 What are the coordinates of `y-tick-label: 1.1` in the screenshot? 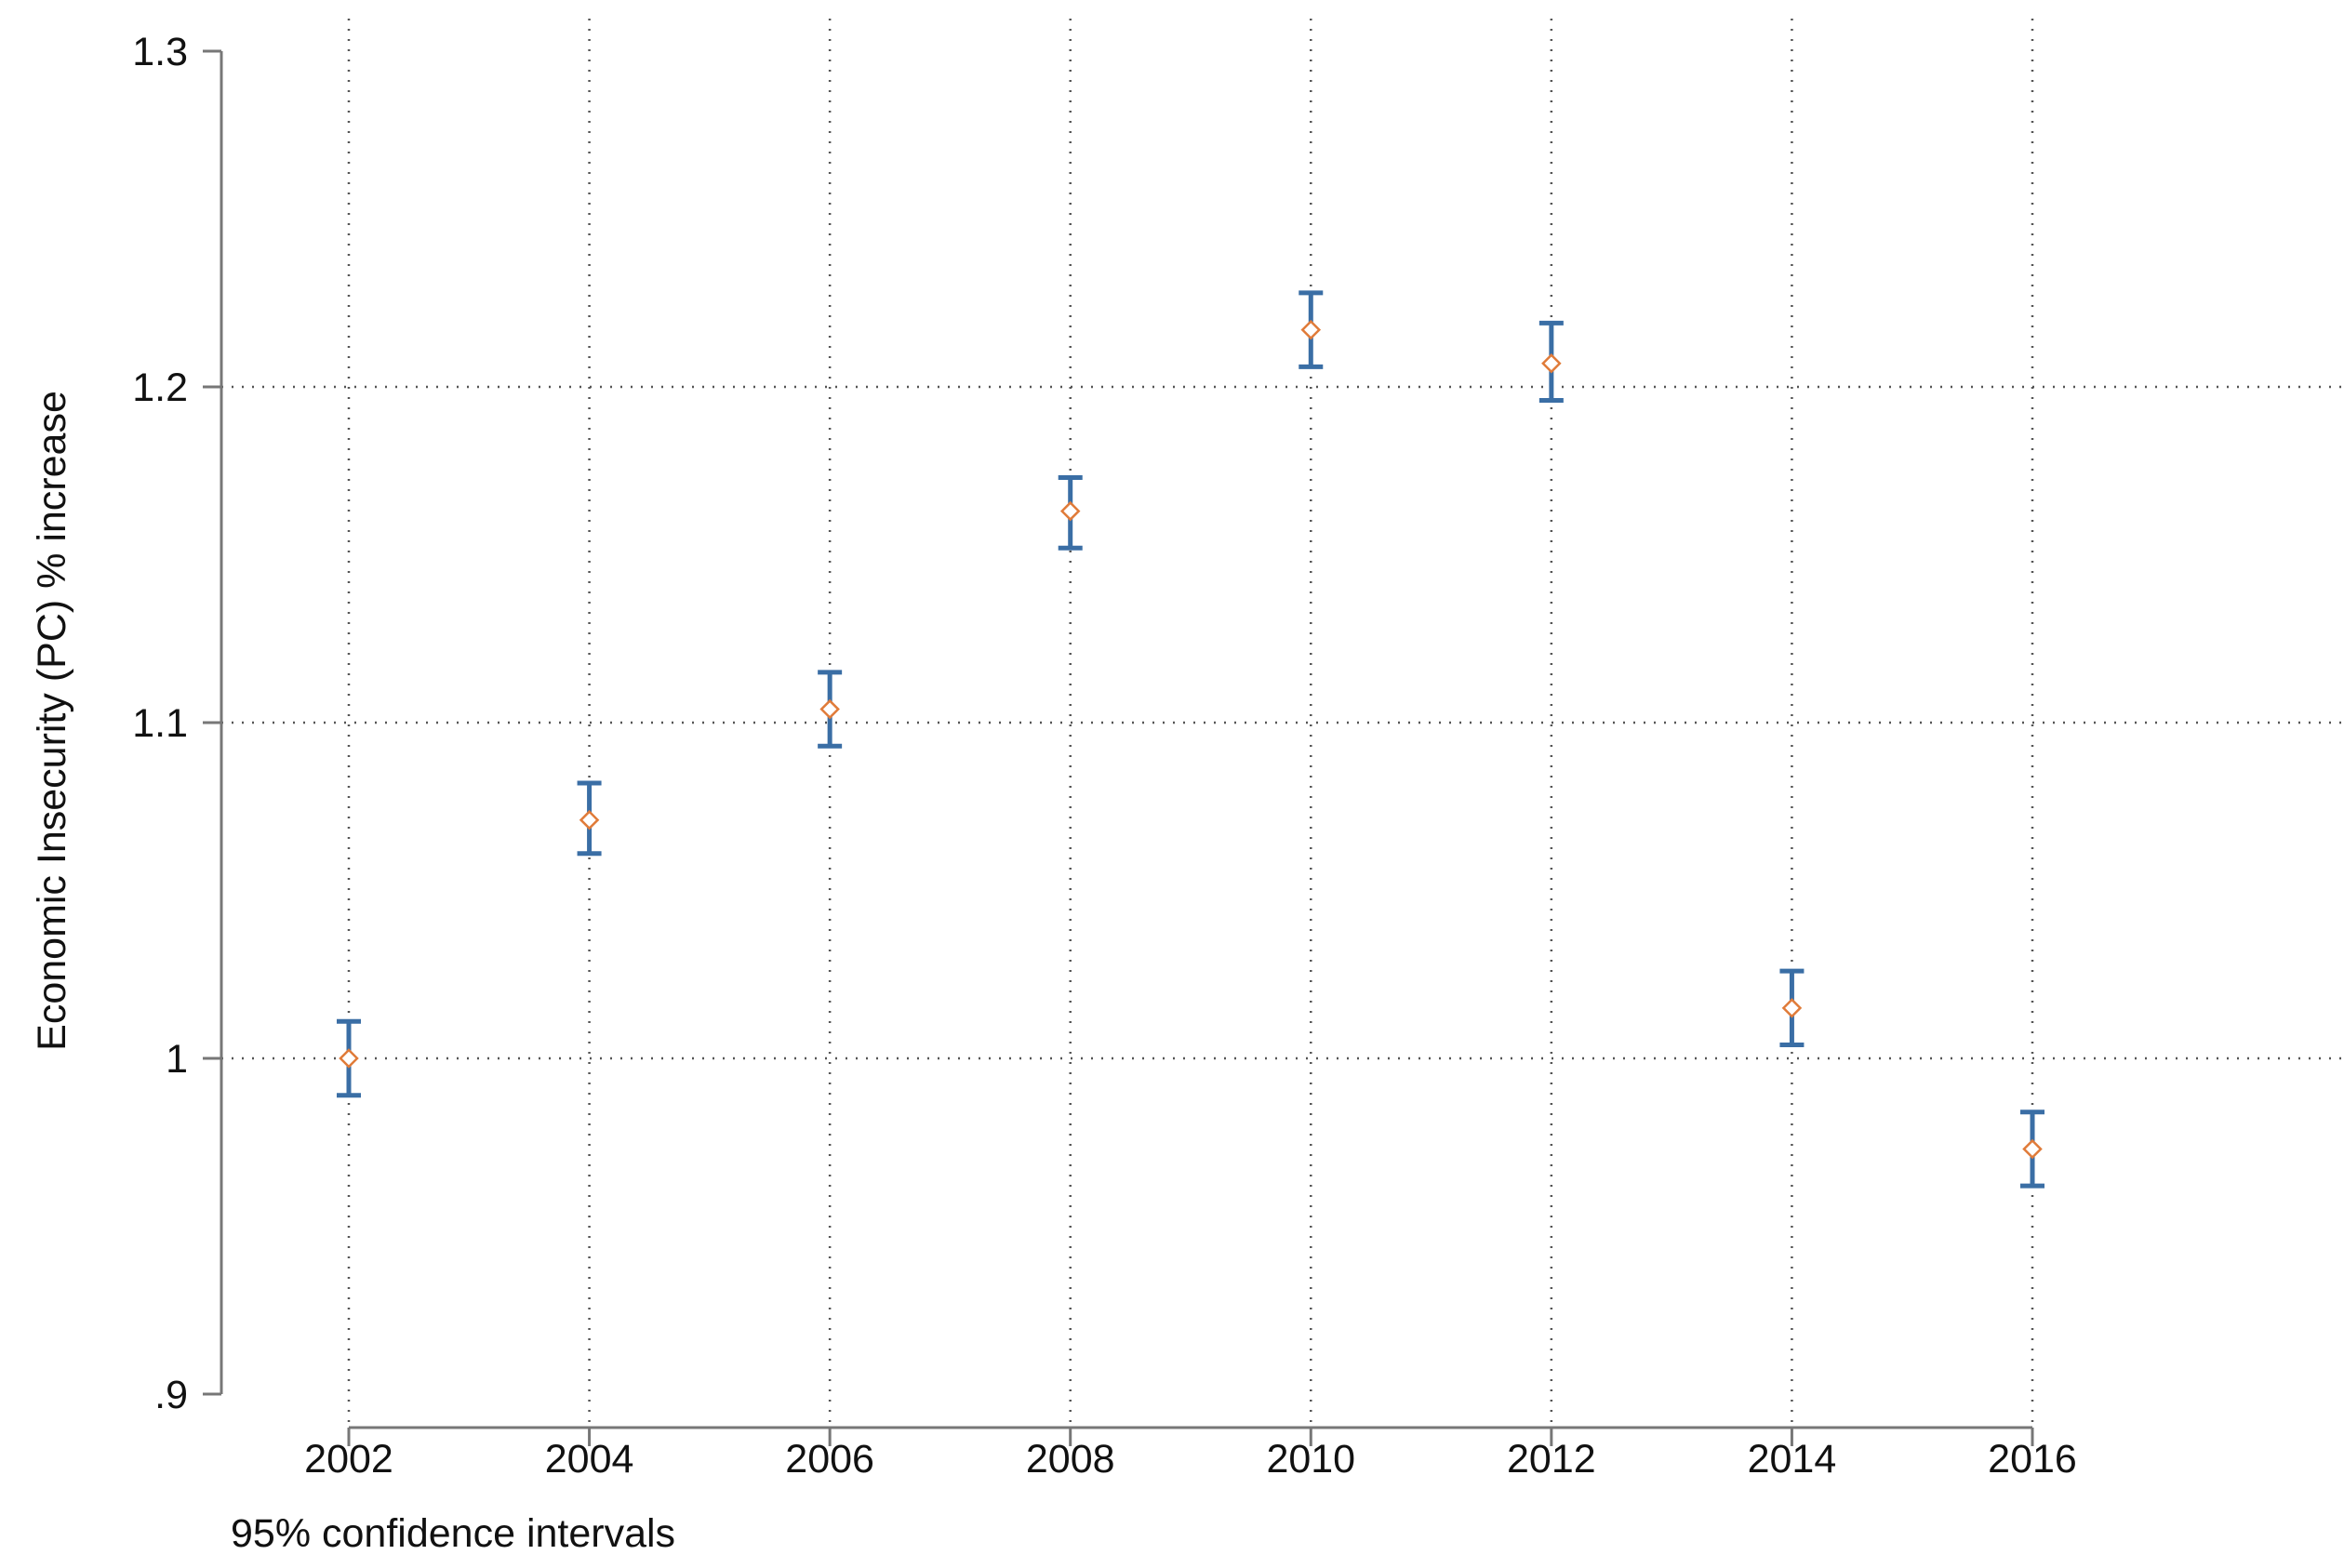 It's located at (160, 723).